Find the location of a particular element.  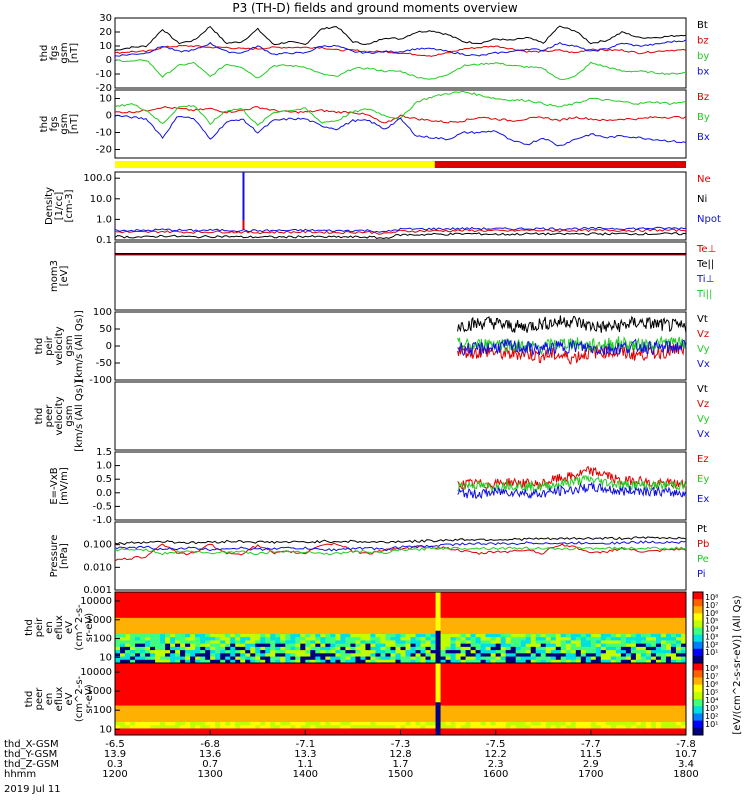

series-0-bx is located at coordinates (400, 48).